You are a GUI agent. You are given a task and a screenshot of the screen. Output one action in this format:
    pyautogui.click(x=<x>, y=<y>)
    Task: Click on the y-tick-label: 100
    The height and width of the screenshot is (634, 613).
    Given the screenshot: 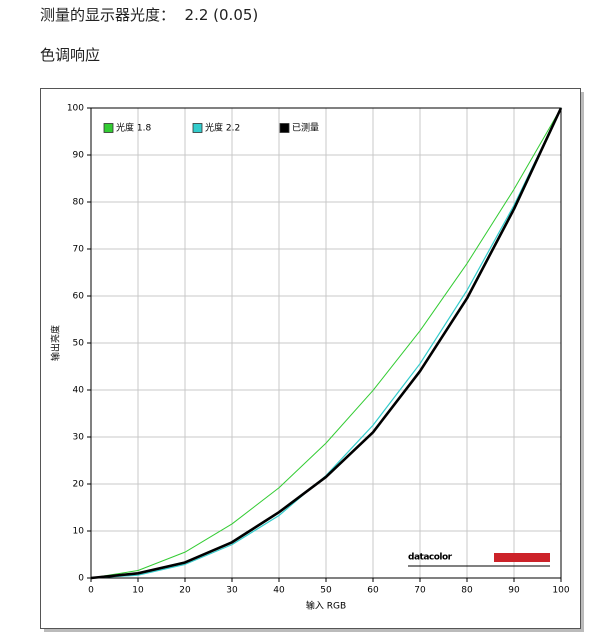 What is the action you would take?
    pyautogui.click(x=75, y=109)
    